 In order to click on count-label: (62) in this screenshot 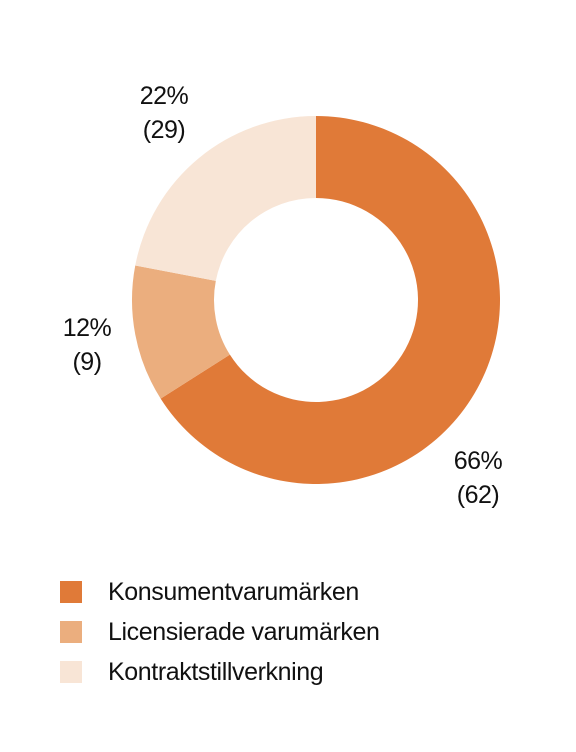, I will do `click(478, 495)`.